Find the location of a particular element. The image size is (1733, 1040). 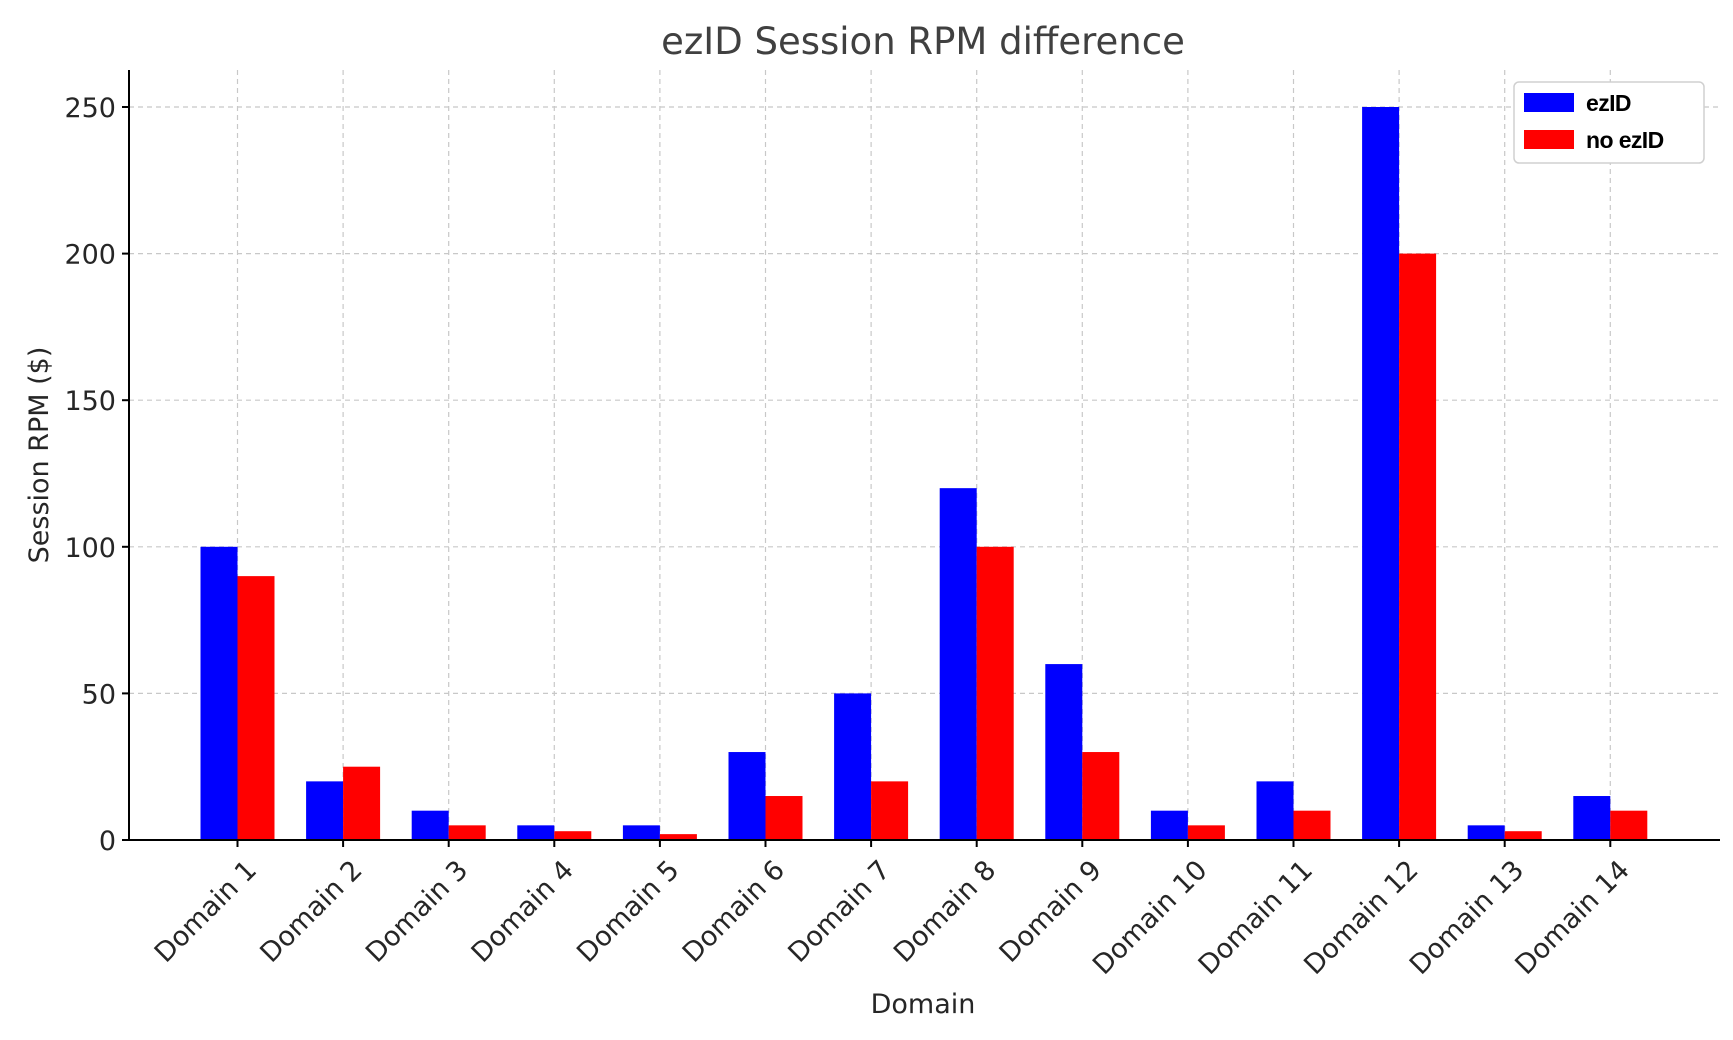

x-axis-label: Domain is located at coordinates (923, 1004).